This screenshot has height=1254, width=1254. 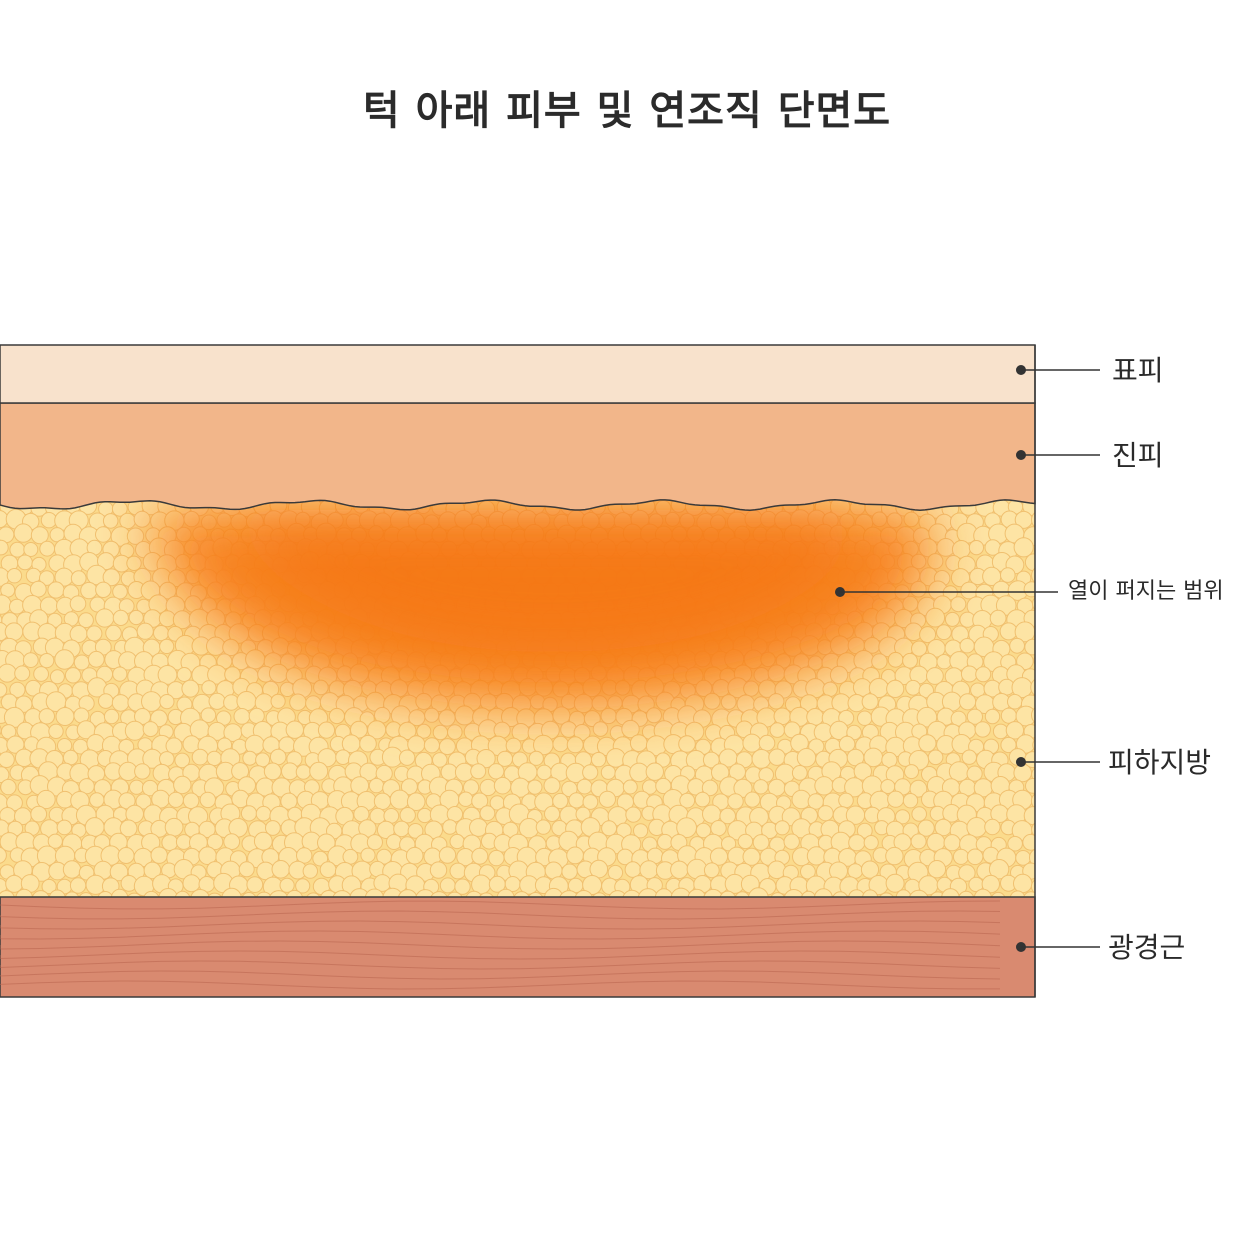 What do you see at coordinates (1058, 762) in the screenshot?
I see `leader-fat` at bounding box center [1058, 762].